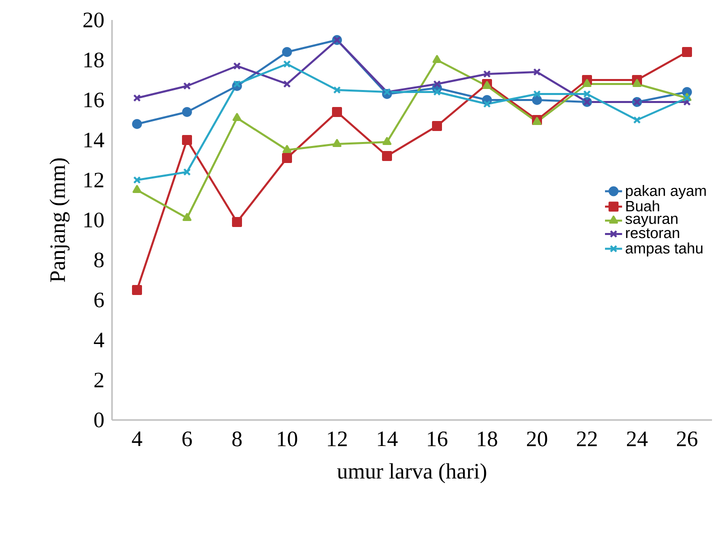  Describe the element at coordinates (438, 439) in the screenshot. I see `x-tick-label: 16` at that location.